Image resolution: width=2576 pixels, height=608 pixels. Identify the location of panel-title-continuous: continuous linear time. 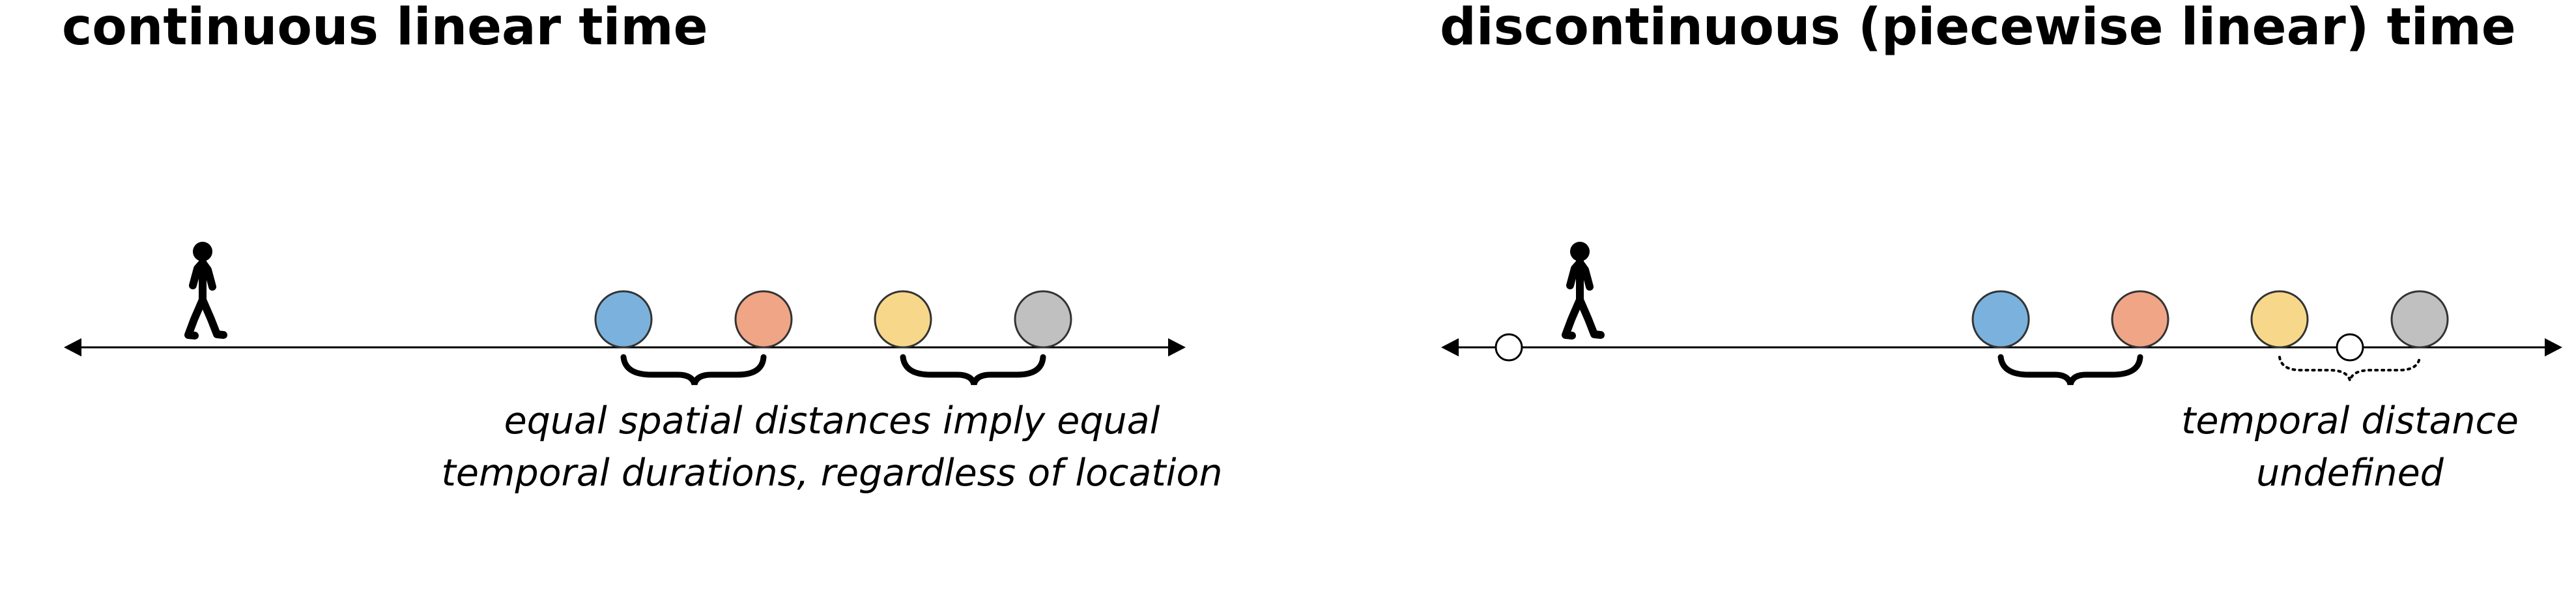
(385, 28).